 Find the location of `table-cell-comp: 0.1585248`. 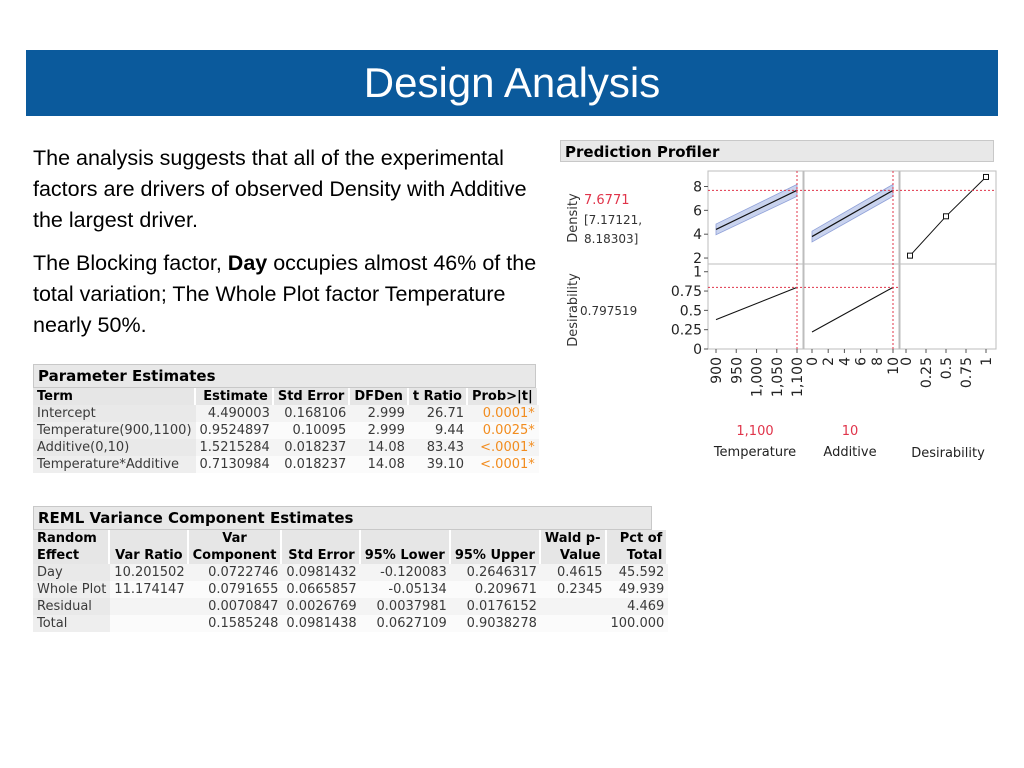

table-cell-comp: 0.1585248 is located at coordinates (235, 623).